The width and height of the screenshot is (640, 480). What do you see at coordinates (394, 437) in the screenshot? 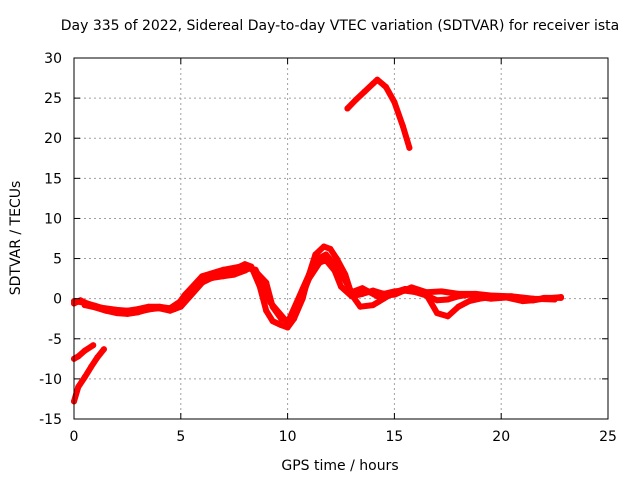
I see `x-tick-label: 15` at bounding box center [394, 437].